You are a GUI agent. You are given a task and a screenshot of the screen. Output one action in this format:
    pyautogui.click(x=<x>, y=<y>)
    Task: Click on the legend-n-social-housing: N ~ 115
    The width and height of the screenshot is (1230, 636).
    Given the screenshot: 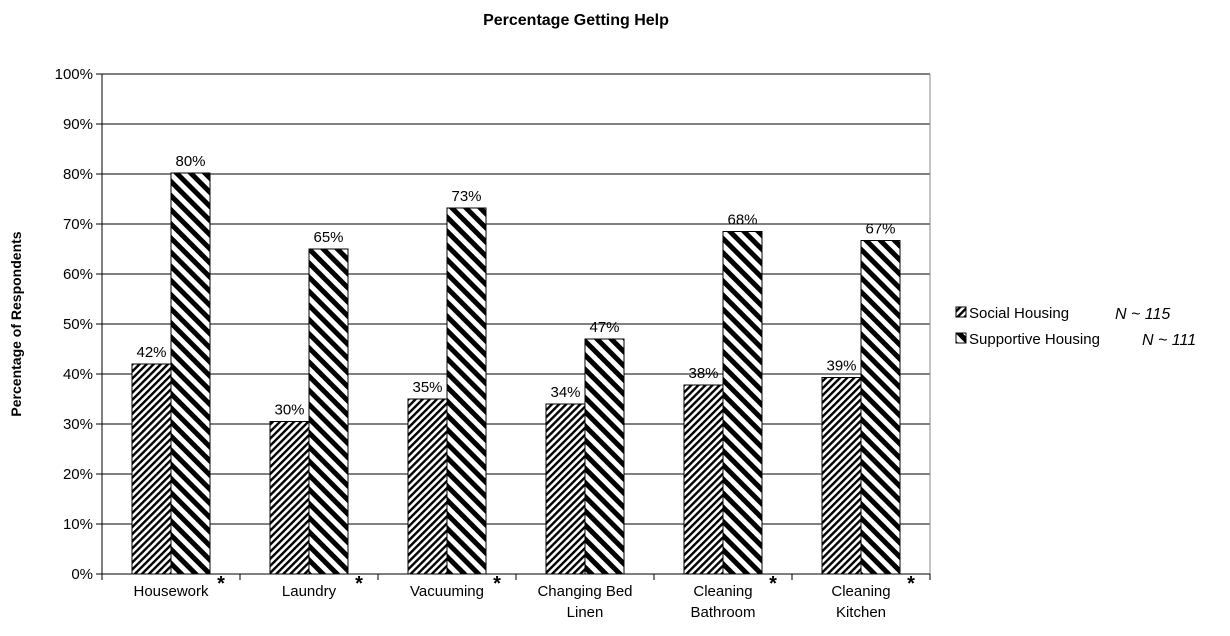 What is the action you would take?
    pyautogui.click(x=1142, y=314)
    